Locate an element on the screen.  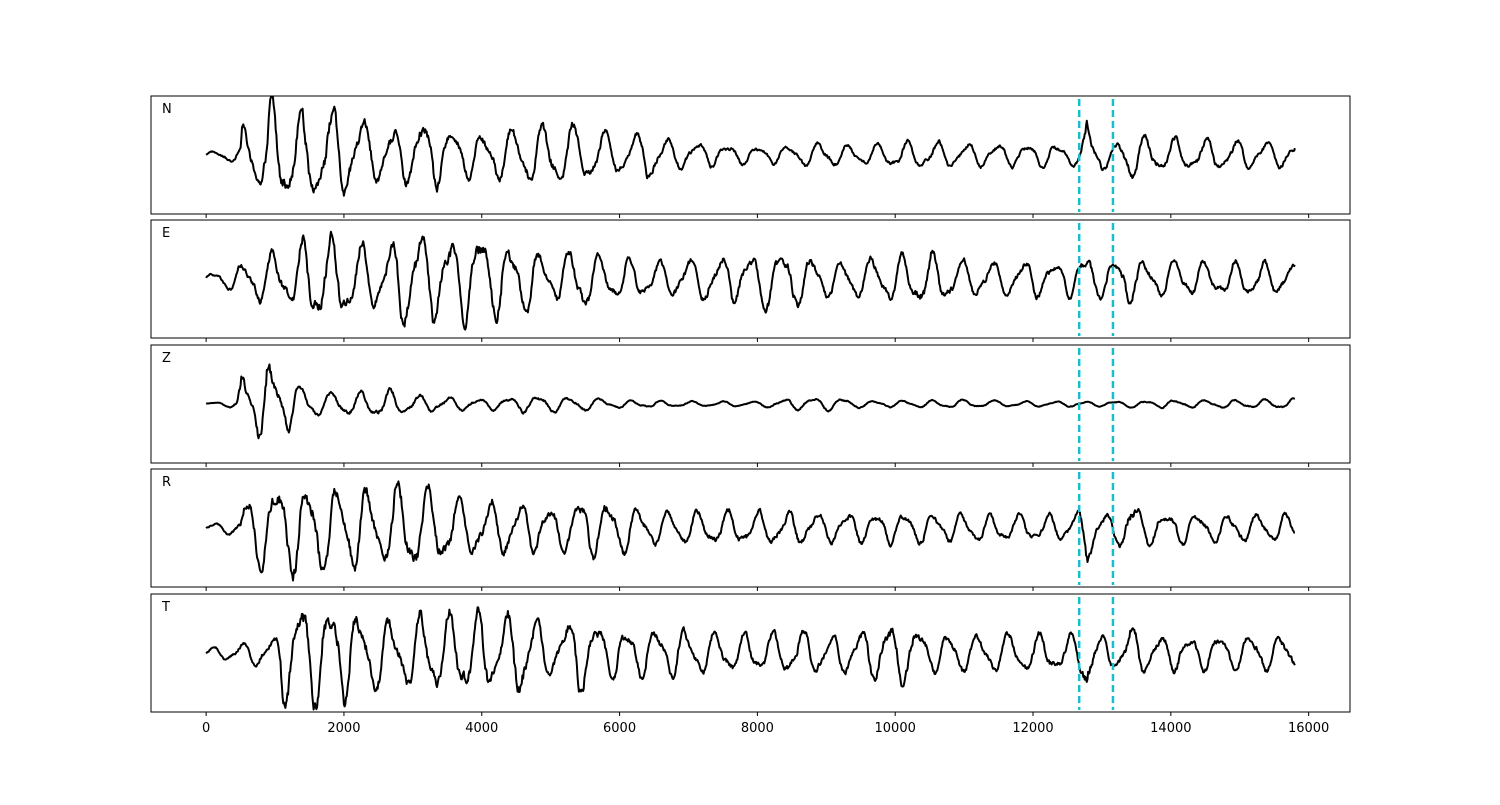
x-tick-label: 0 is located at coordinates (206, 728).